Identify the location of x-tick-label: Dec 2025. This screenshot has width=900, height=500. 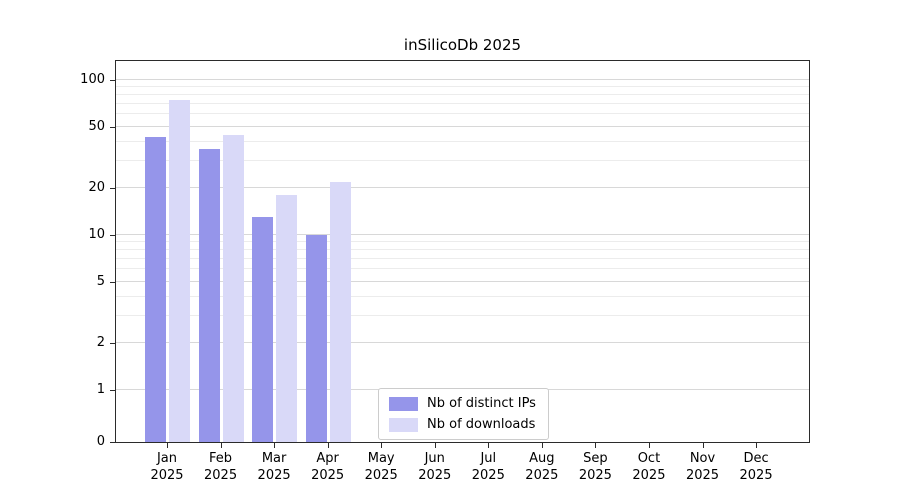
(756, 467).